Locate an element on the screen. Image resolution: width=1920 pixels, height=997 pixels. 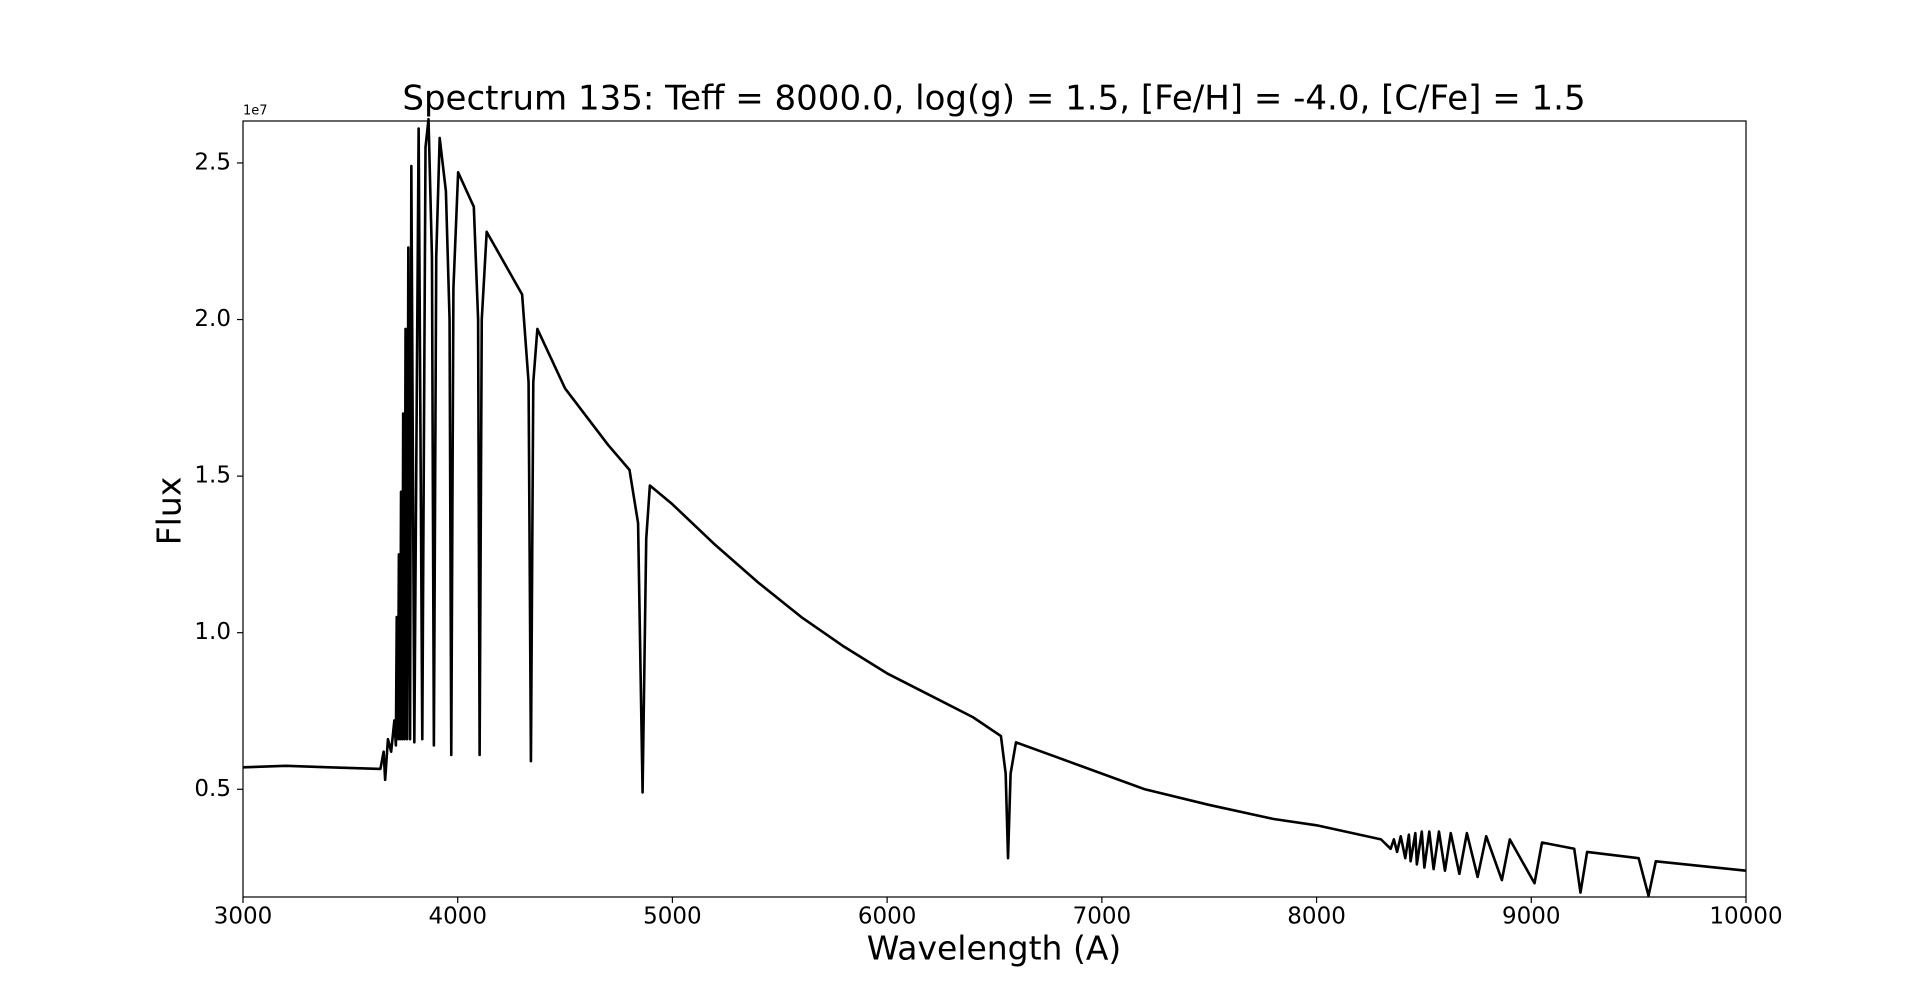
x-tick-label: 9000 is located at coordinates (1531, 917).